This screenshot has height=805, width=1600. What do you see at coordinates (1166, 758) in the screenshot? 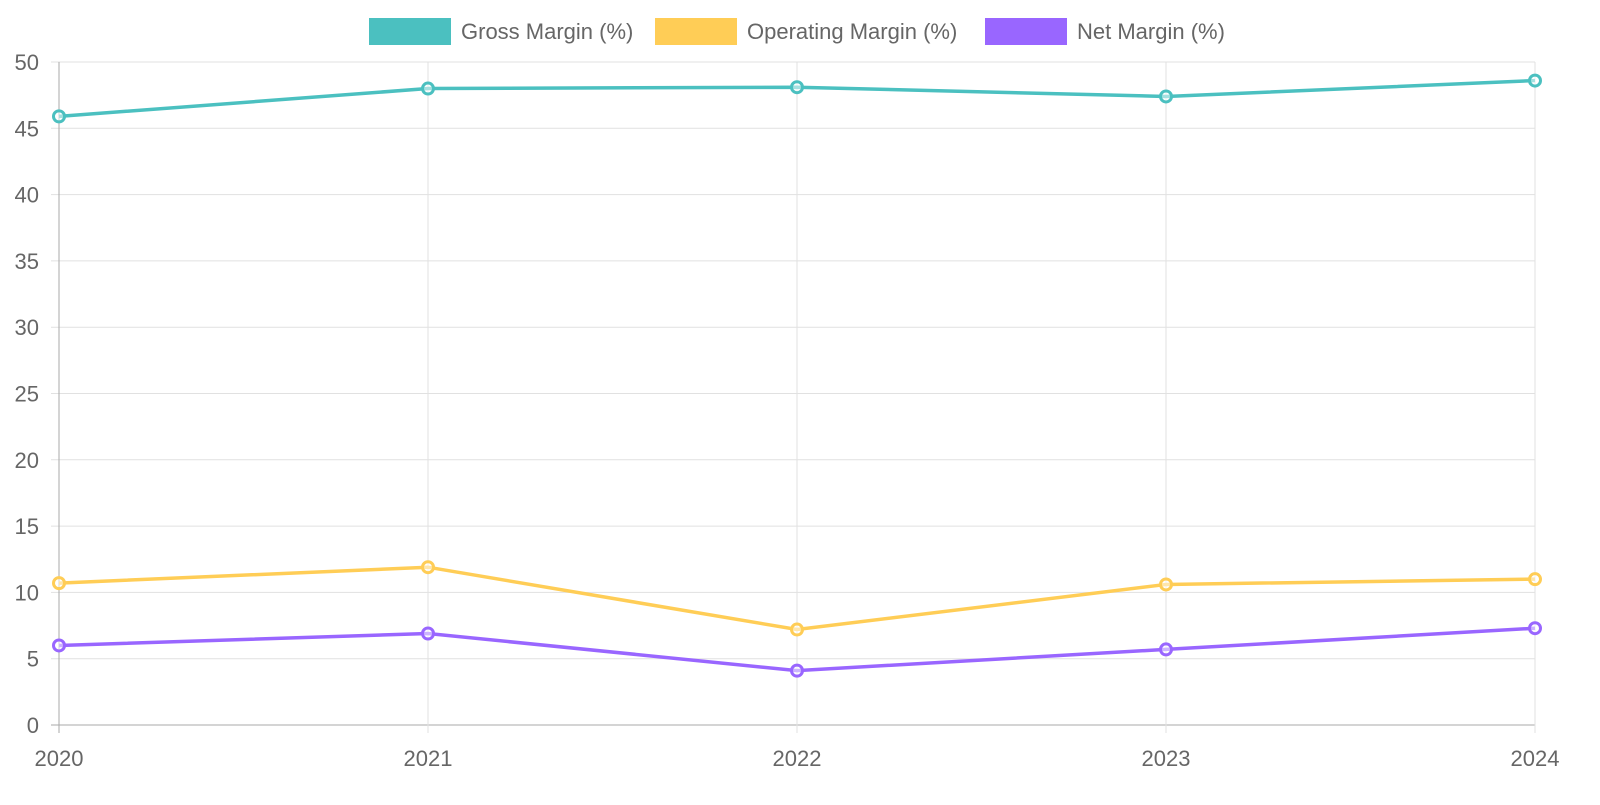
I see `x-tick-label: 2023` at bounding box center [1166, 758].